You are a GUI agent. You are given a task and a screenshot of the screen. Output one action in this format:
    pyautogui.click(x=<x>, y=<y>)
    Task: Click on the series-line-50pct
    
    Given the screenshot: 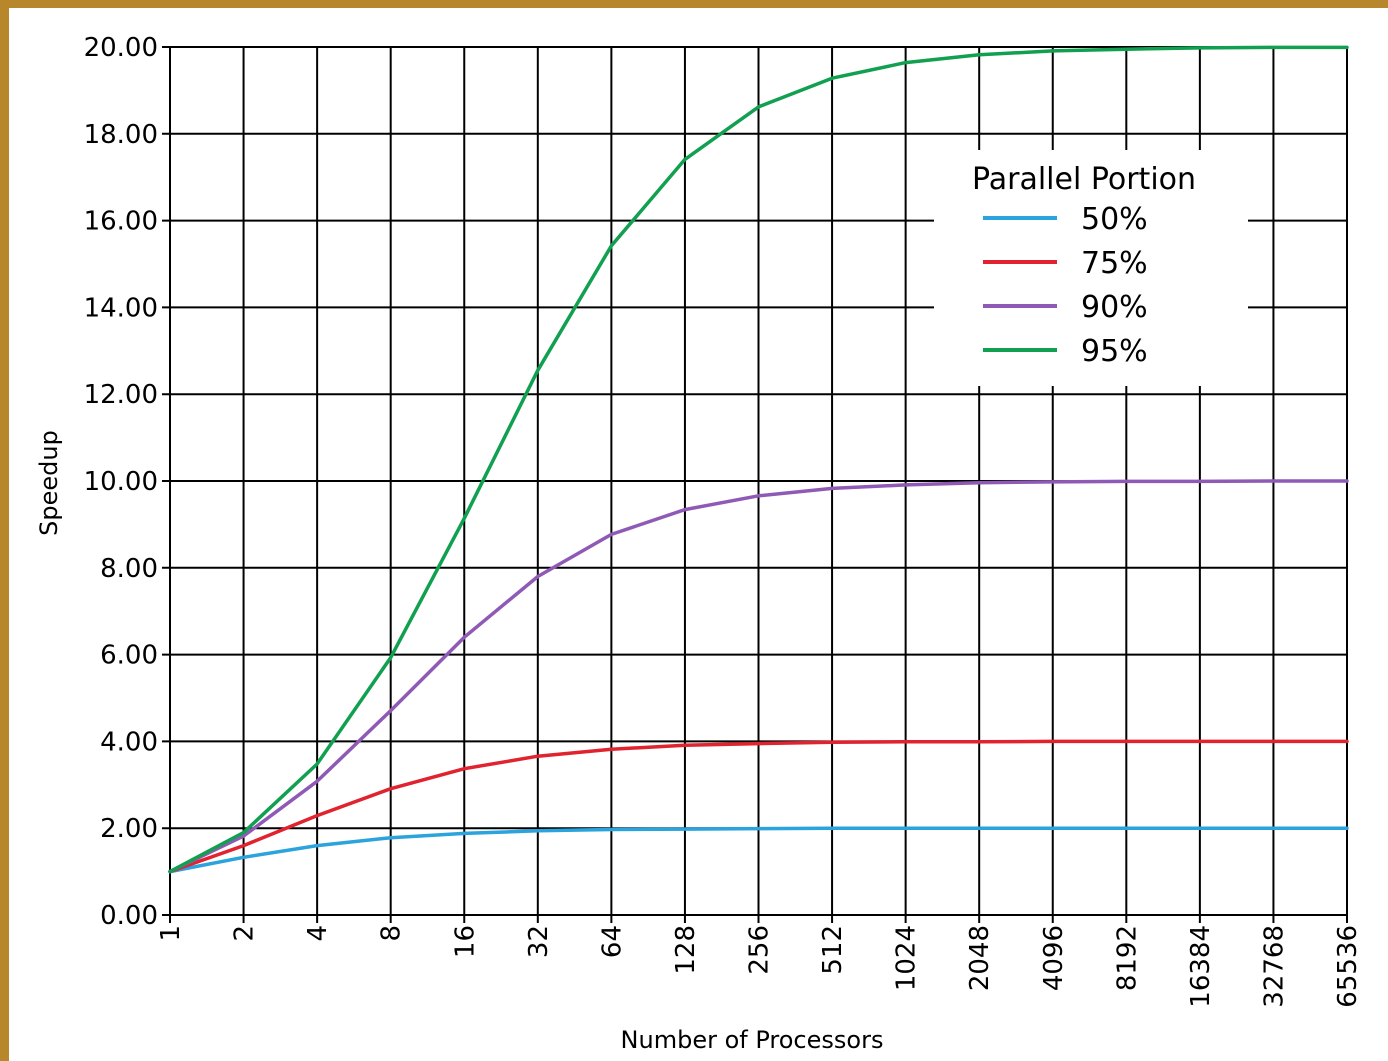 What is the action you would take?
    pyautogui.click(x=758, y=850)
    